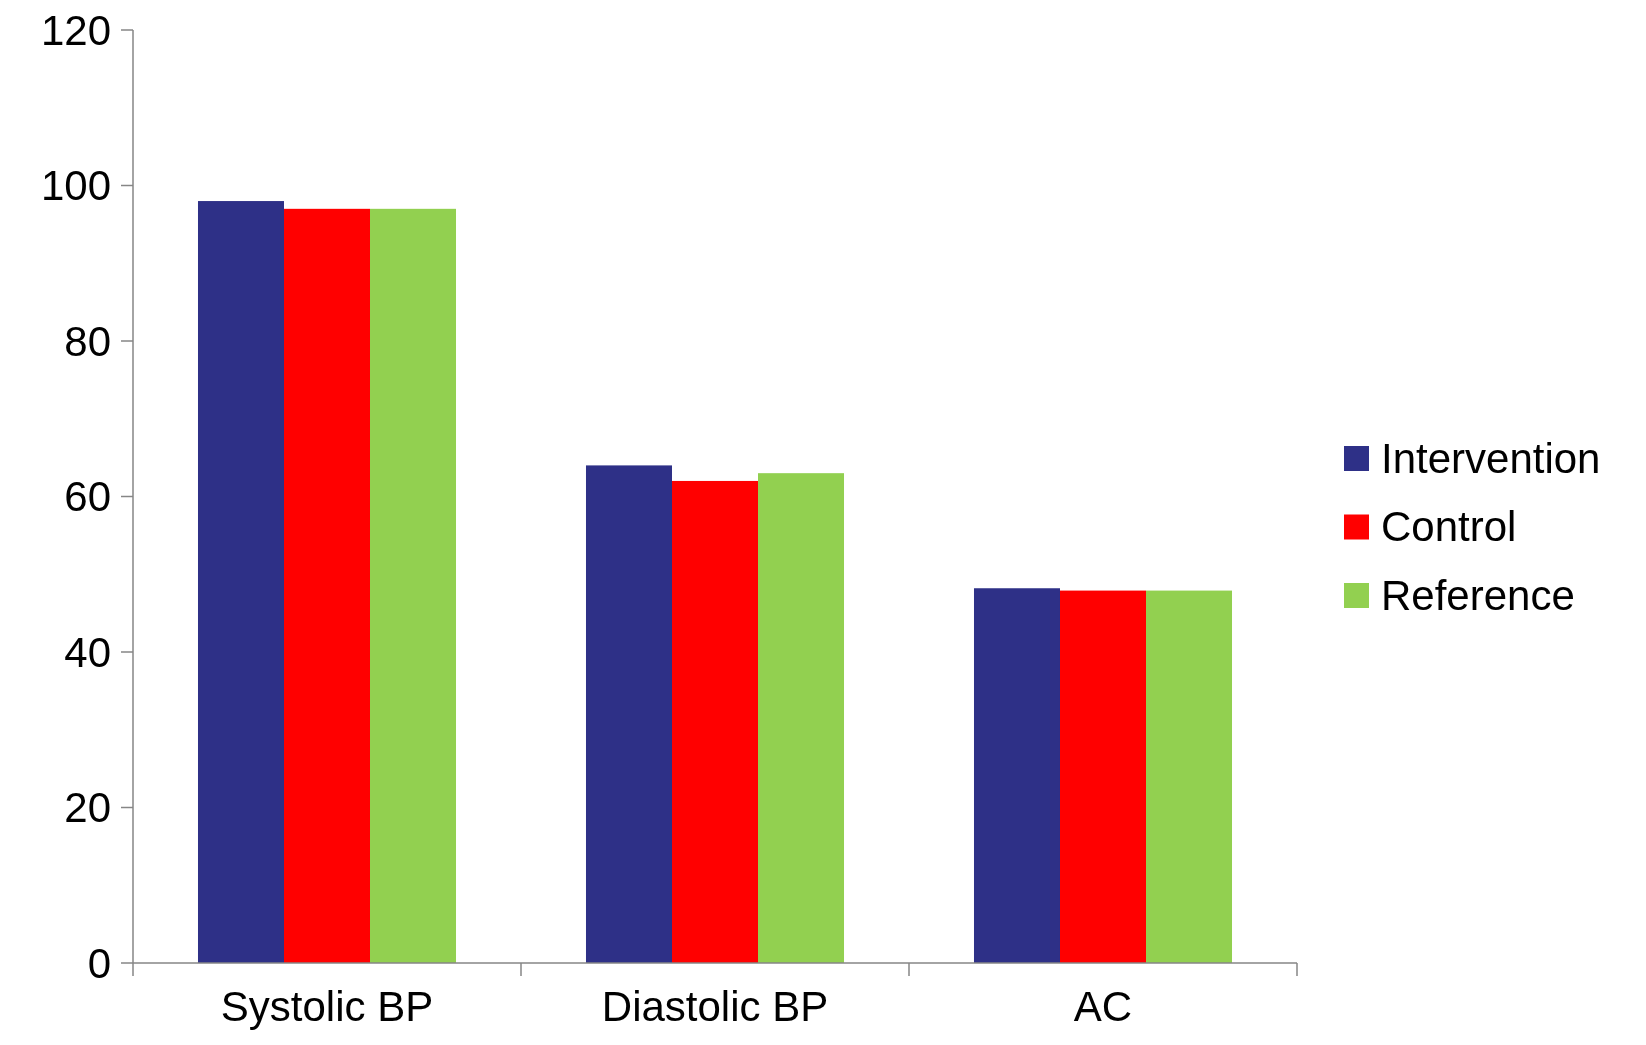 Image resolution: width=1646 pixels, height=1045 pixels. I want to click on y-tick-label: 80, so click(87, 341).